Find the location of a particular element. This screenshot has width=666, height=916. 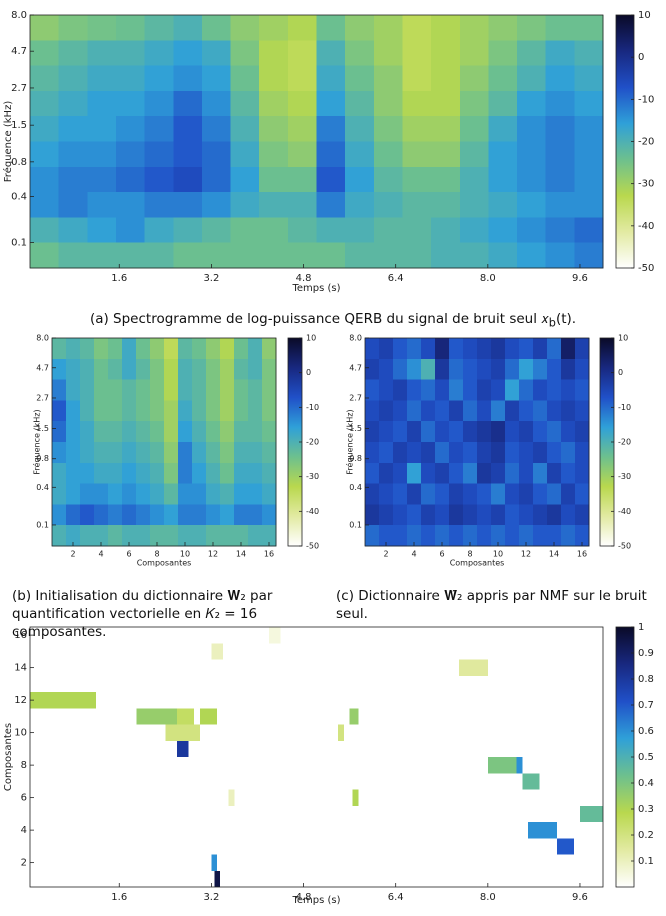

activation-cell is located at coordinates (542, 830).